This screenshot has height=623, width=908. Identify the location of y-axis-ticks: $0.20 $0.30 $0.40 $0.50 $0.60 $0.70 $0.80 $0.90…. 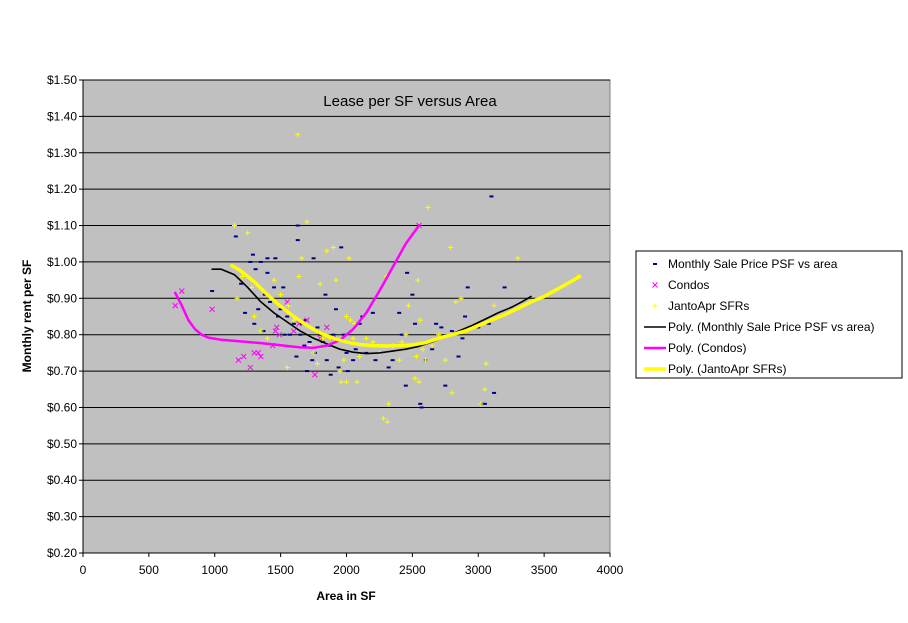
(65, 316).